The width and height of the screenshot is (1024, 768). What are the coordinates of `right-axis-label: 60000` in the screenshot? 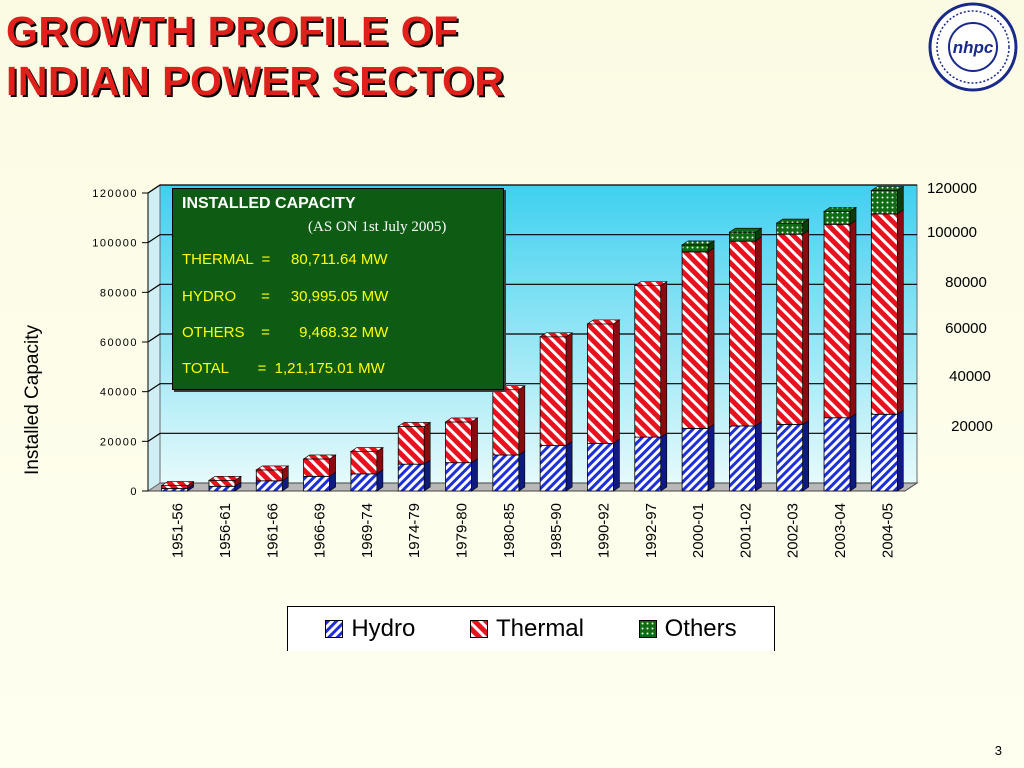 It's located at (966, 328).